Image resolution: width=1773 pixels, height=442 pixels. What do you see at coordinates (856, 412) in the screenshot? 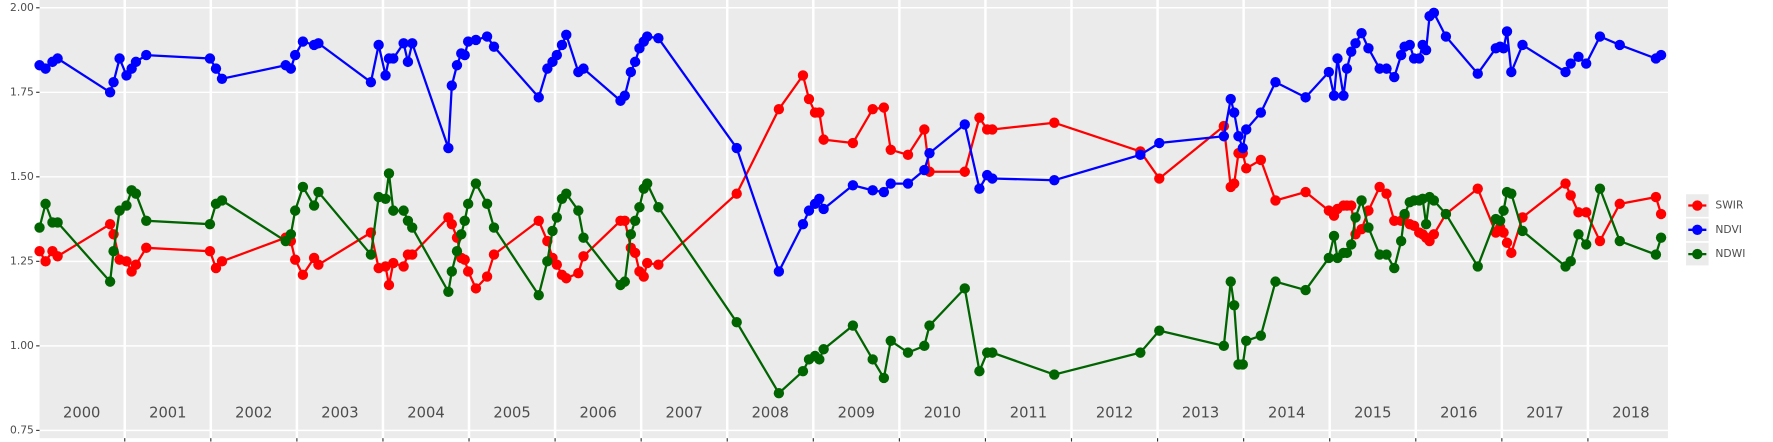
I see `year-label: 2009` at bounding box center [856, 412].